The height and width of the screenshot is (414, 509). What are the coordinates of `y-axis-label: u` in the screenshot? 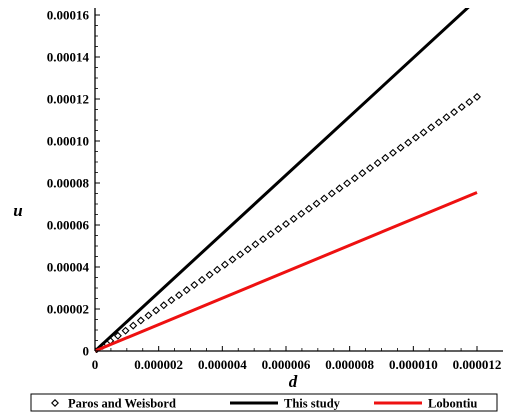 It's located at (17, 210).